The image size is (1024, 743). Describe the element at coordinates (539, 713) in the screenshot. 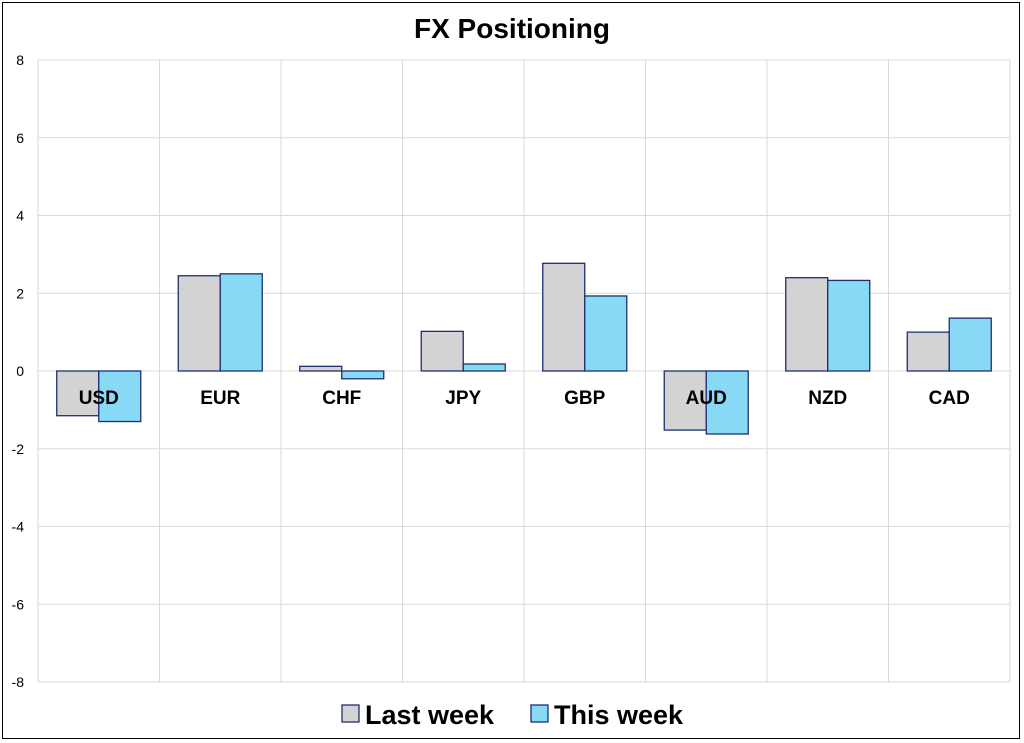

I see `legend-swatch-this-week` at that location.